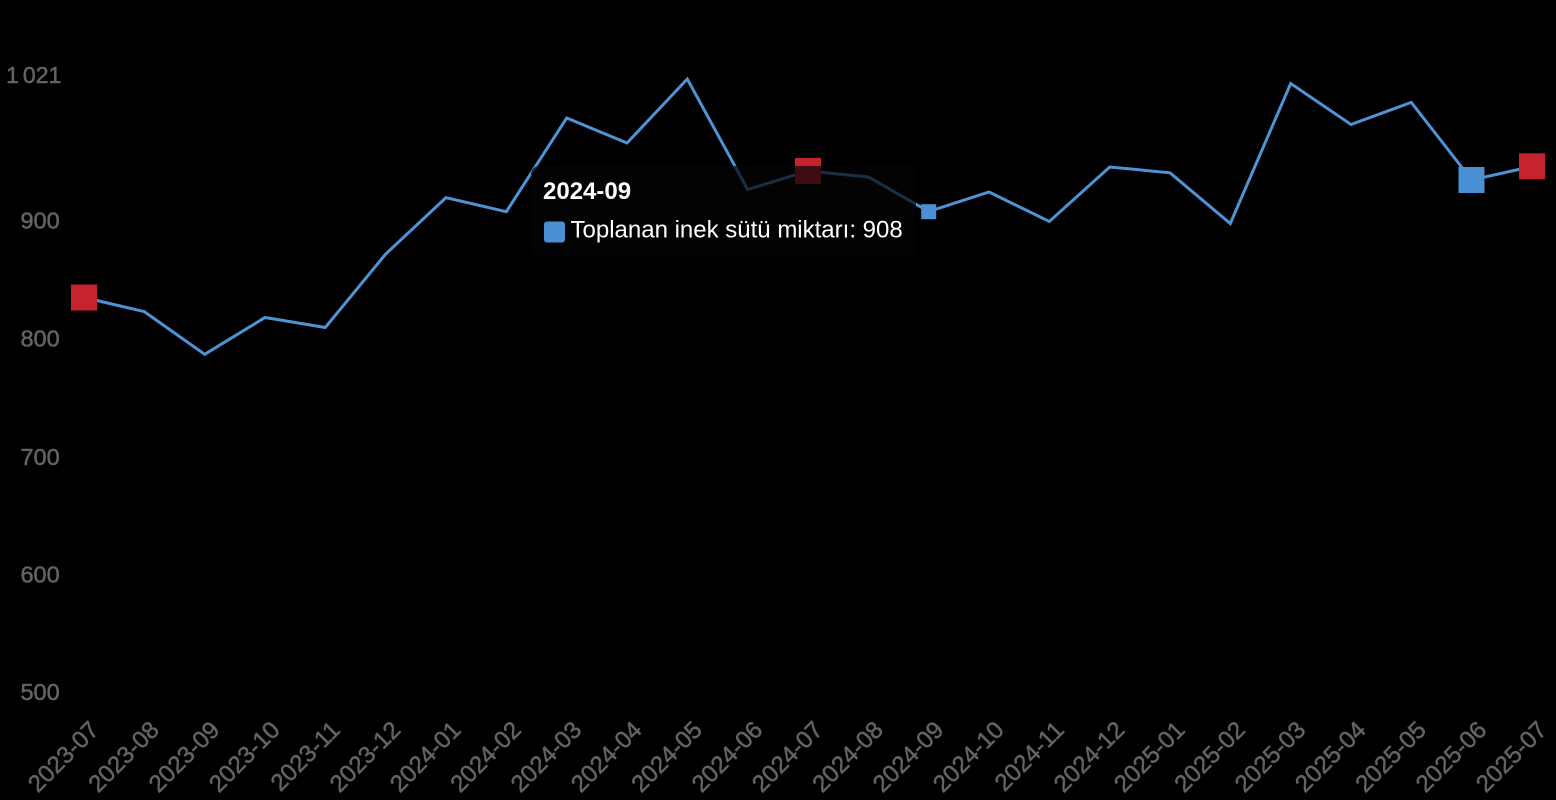 Image resolution: width=1556 pixels, height=800 pixels. I want to click on svg-text:Toplanan inek sütü miktarı: 90: Toplanan inek sütü miktarı: 908, so click(737, 230).